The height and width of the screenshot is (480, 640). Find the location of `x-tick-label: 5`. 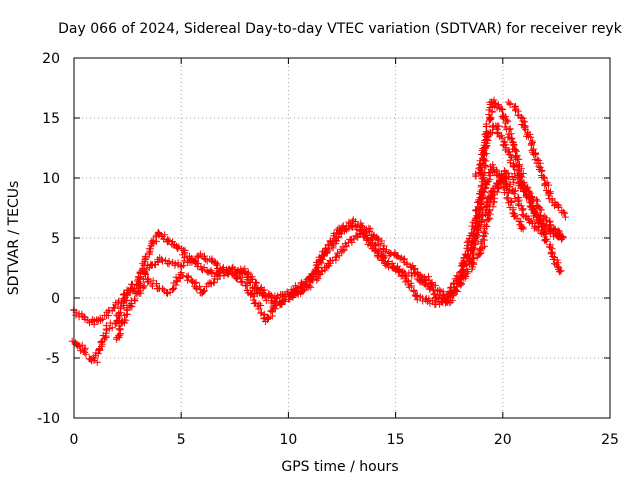

x-tick-label: 5 is located at coordinates (181, 440).